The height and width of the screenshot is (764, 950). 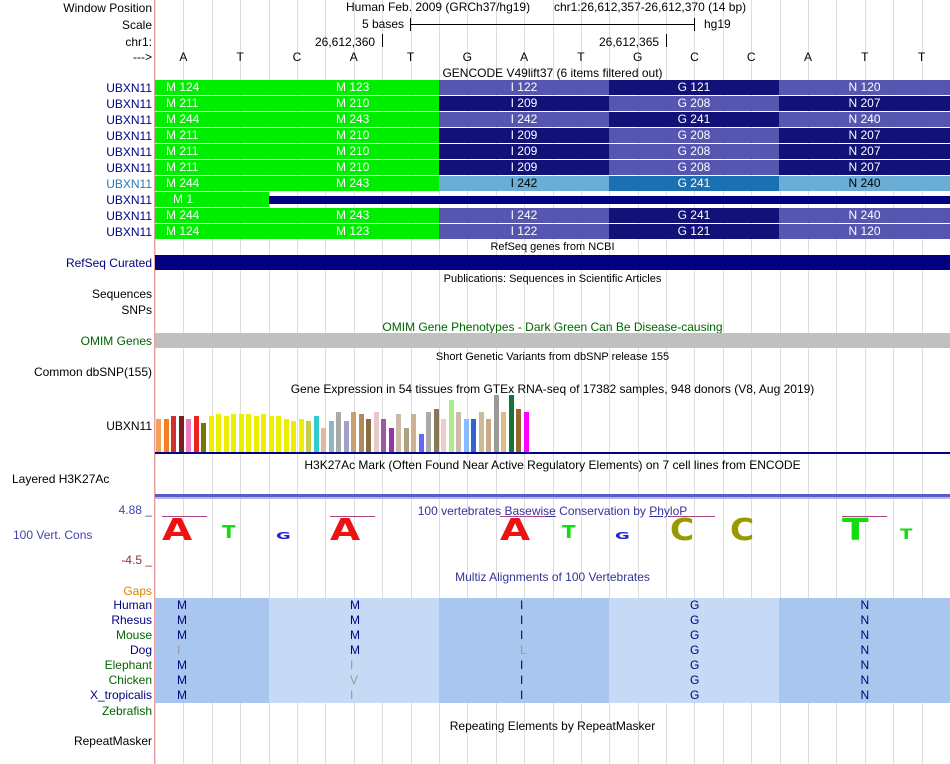 I want to click on refseq-title: RefSeq genes from NCBI, so click(x=552, y=247).